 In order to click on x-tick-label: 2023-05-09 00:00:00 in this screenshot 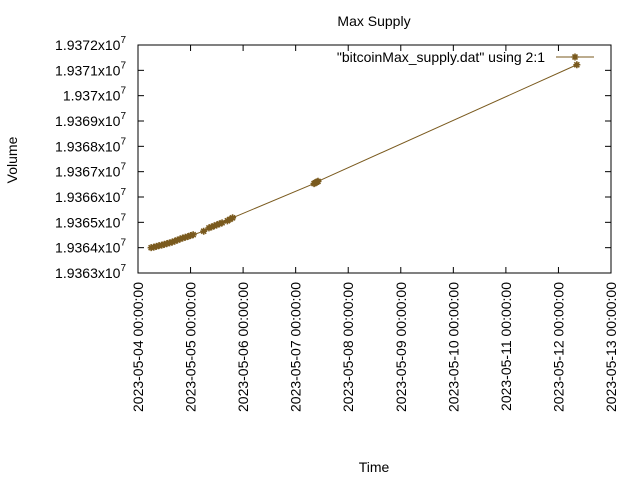, I will do `click(401, 347)`.